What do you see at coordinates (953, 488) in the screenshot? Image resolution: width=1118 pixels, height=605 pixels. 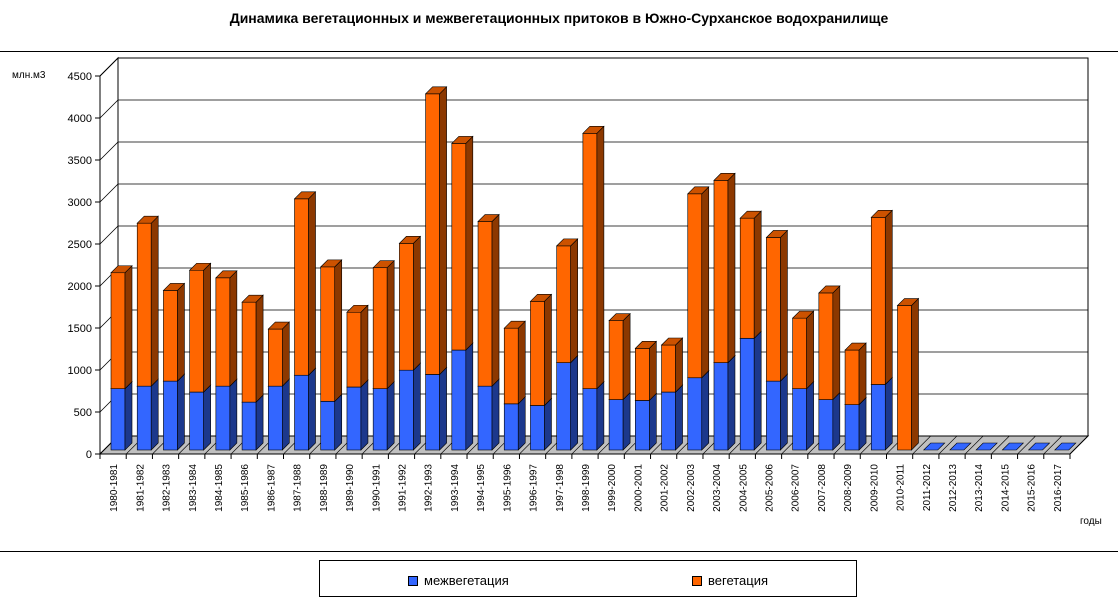 I see `x-tick-label: 2012-2013` at bounding box center [953, 488].